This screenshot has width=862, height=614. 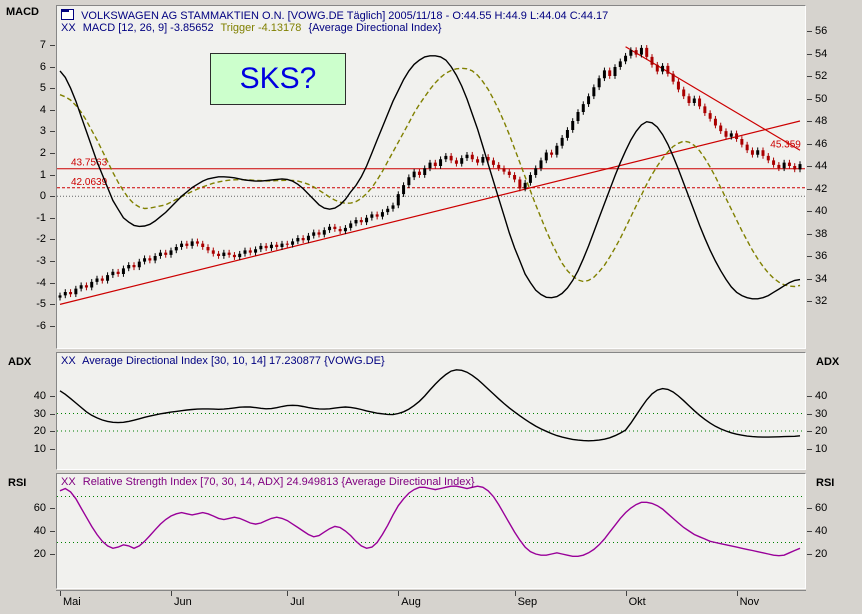 I want to click on month-label: Jun, so click(x=183, y=602).